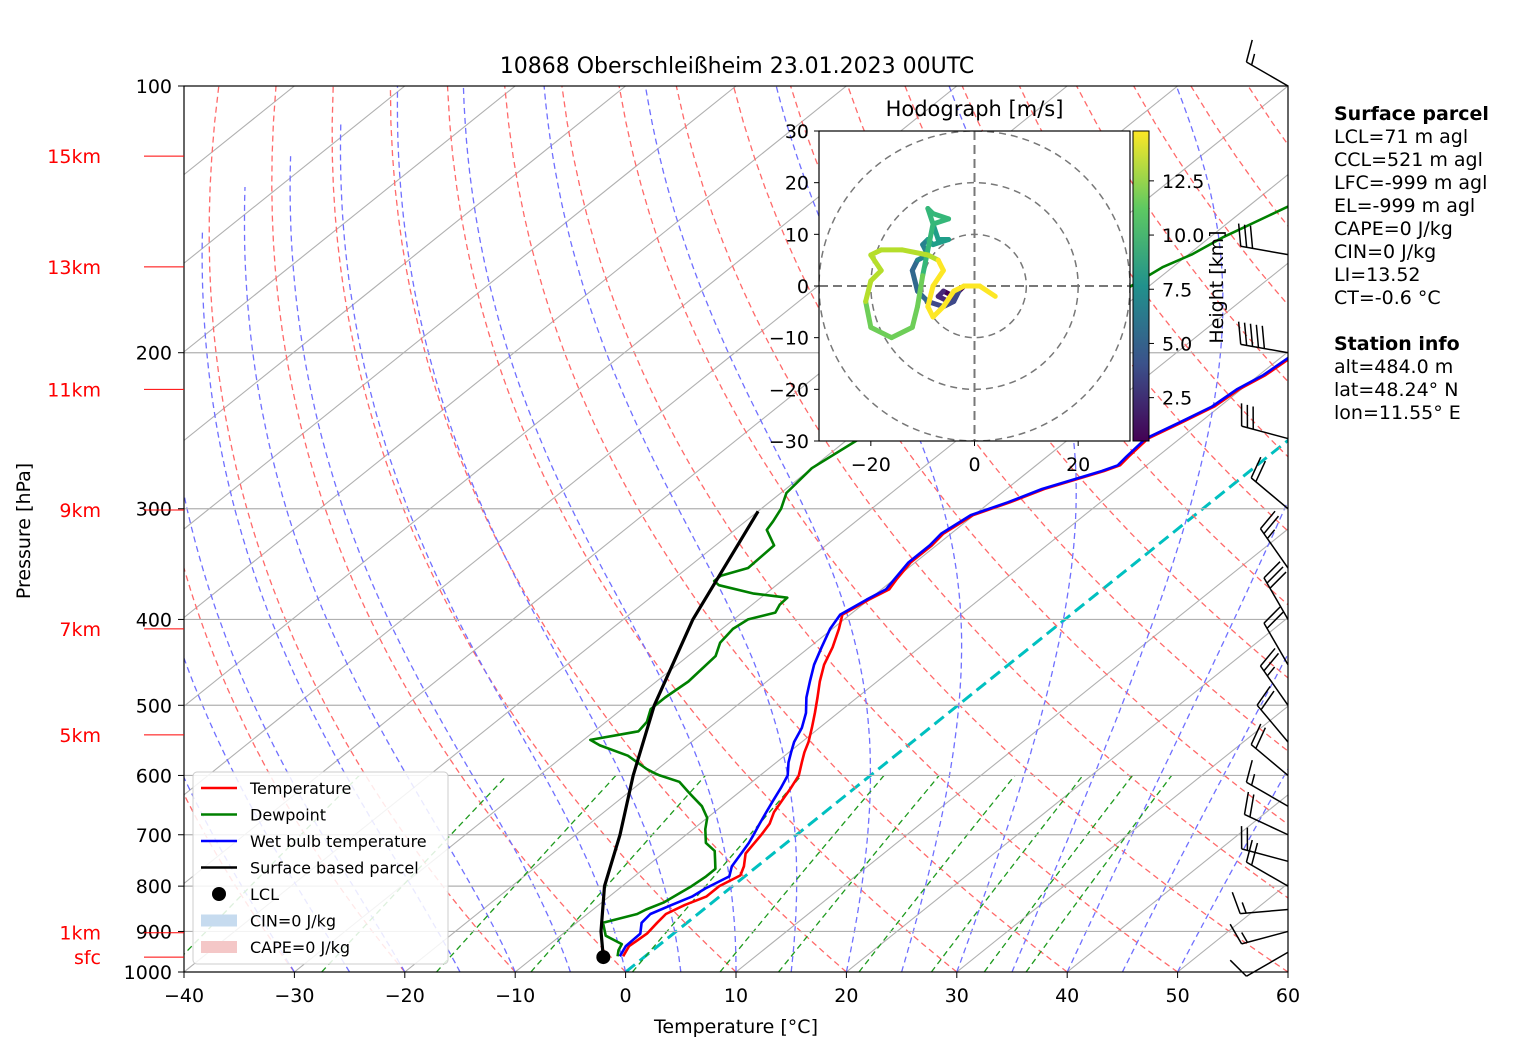  I want to click on surface-parcel-ct: CT=-0.6 °C, so click(1387, 298).